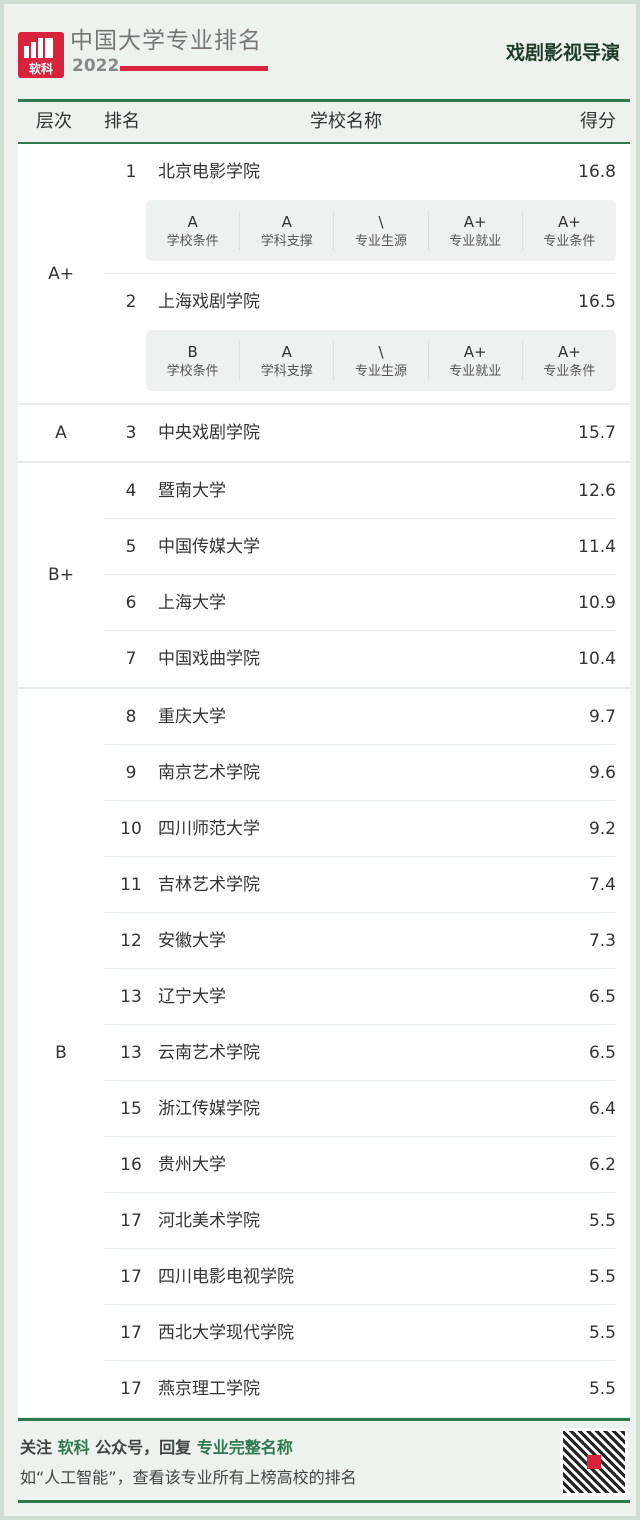 The image size is (640, 1520). Describe the element at coordinates (192, 352) in the screenshot. I see `indicator-grade: B` at that location.